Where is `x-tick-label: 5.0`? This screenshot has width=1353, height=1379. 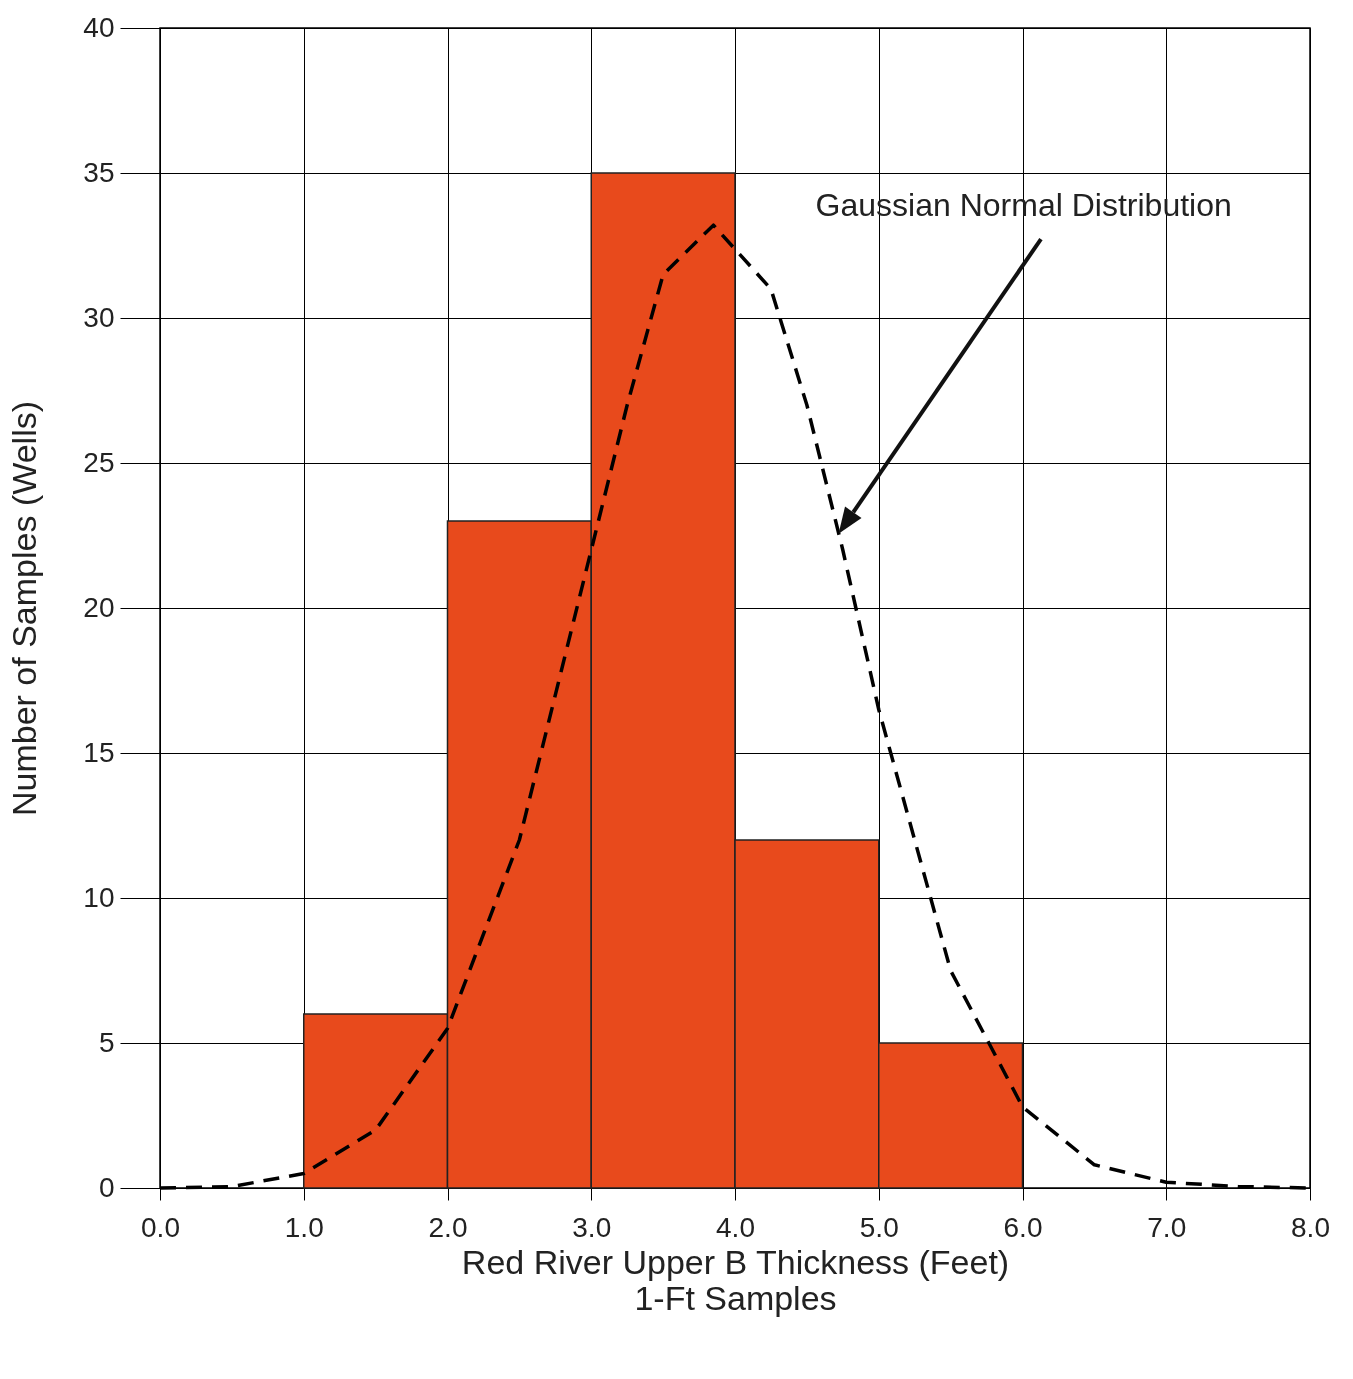 x-tick-label: 5.0 is located at coordinates (879, 1227).